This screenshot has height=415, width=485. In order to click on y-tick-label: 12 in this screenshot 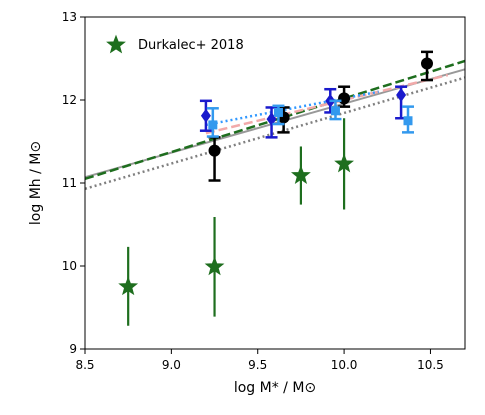, I will do `click(69, 100)`.